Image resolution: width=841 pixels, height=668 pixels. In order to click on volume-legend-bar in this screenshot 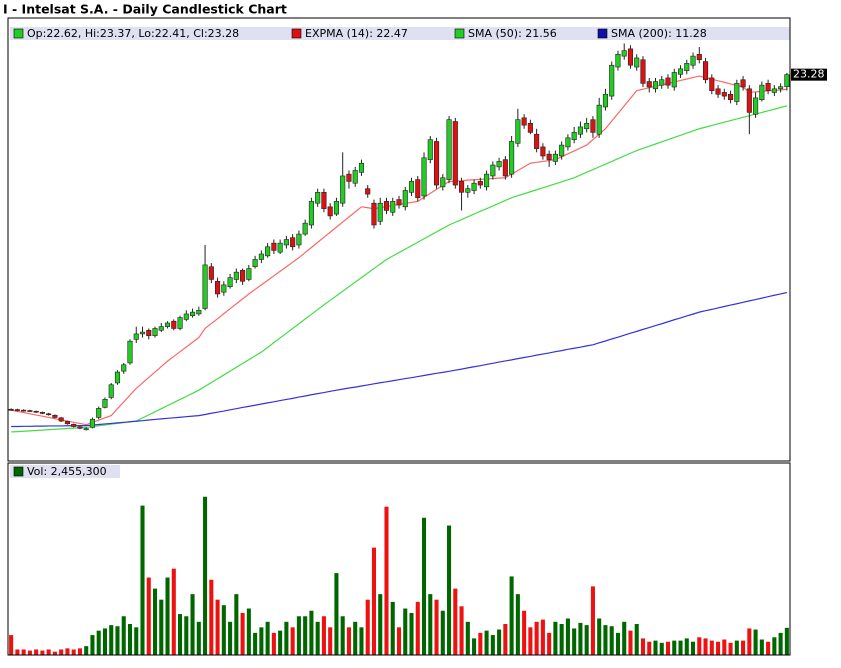, I will do `click(65, 471)`.